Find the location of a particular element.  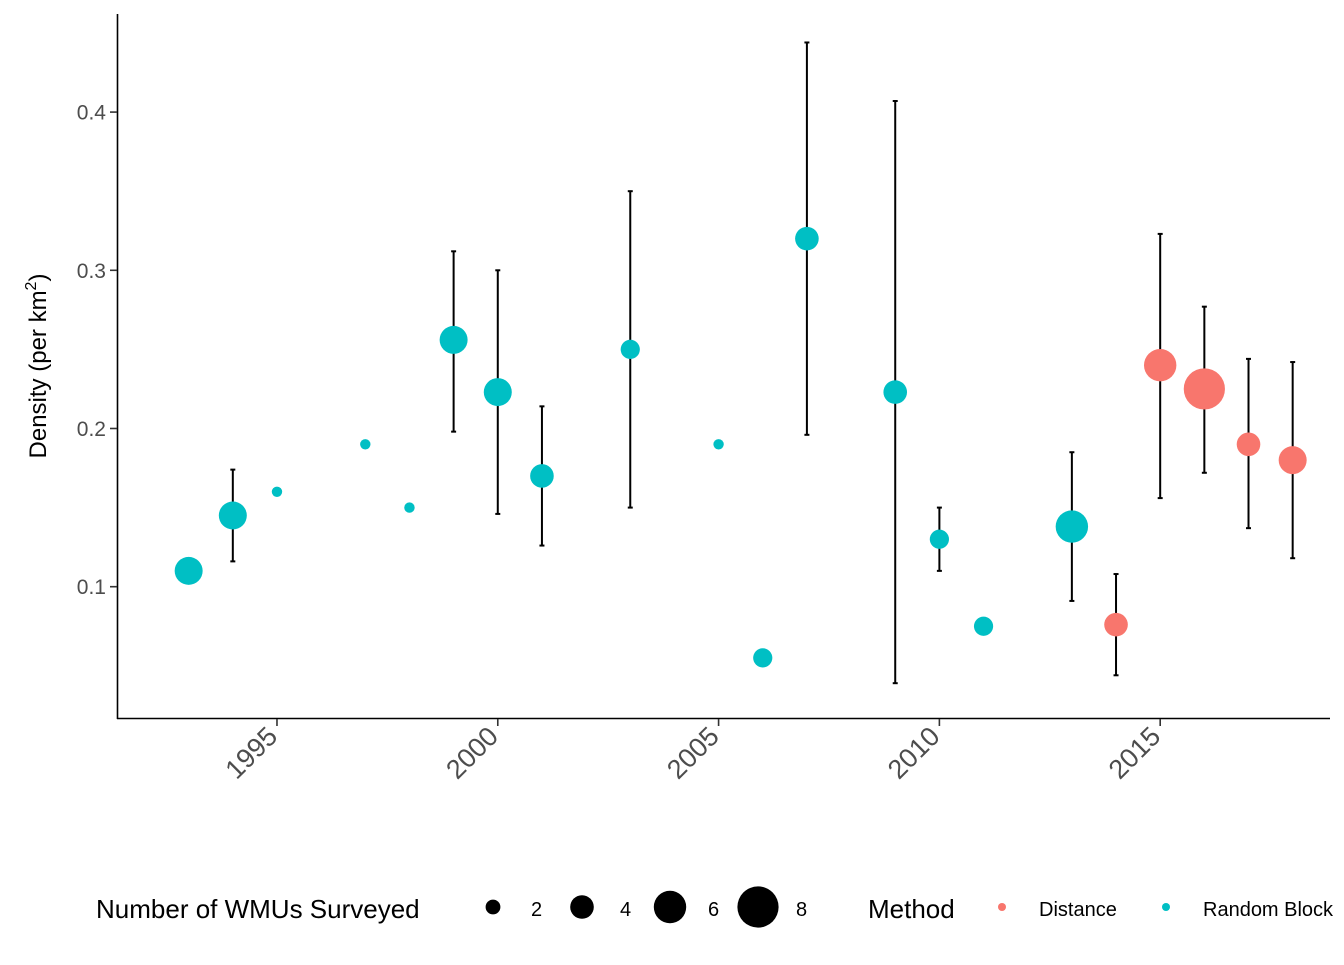

y-ticks-layer: 0.1 0.2 0.3 0.4 is located at coordinates (97, 350).